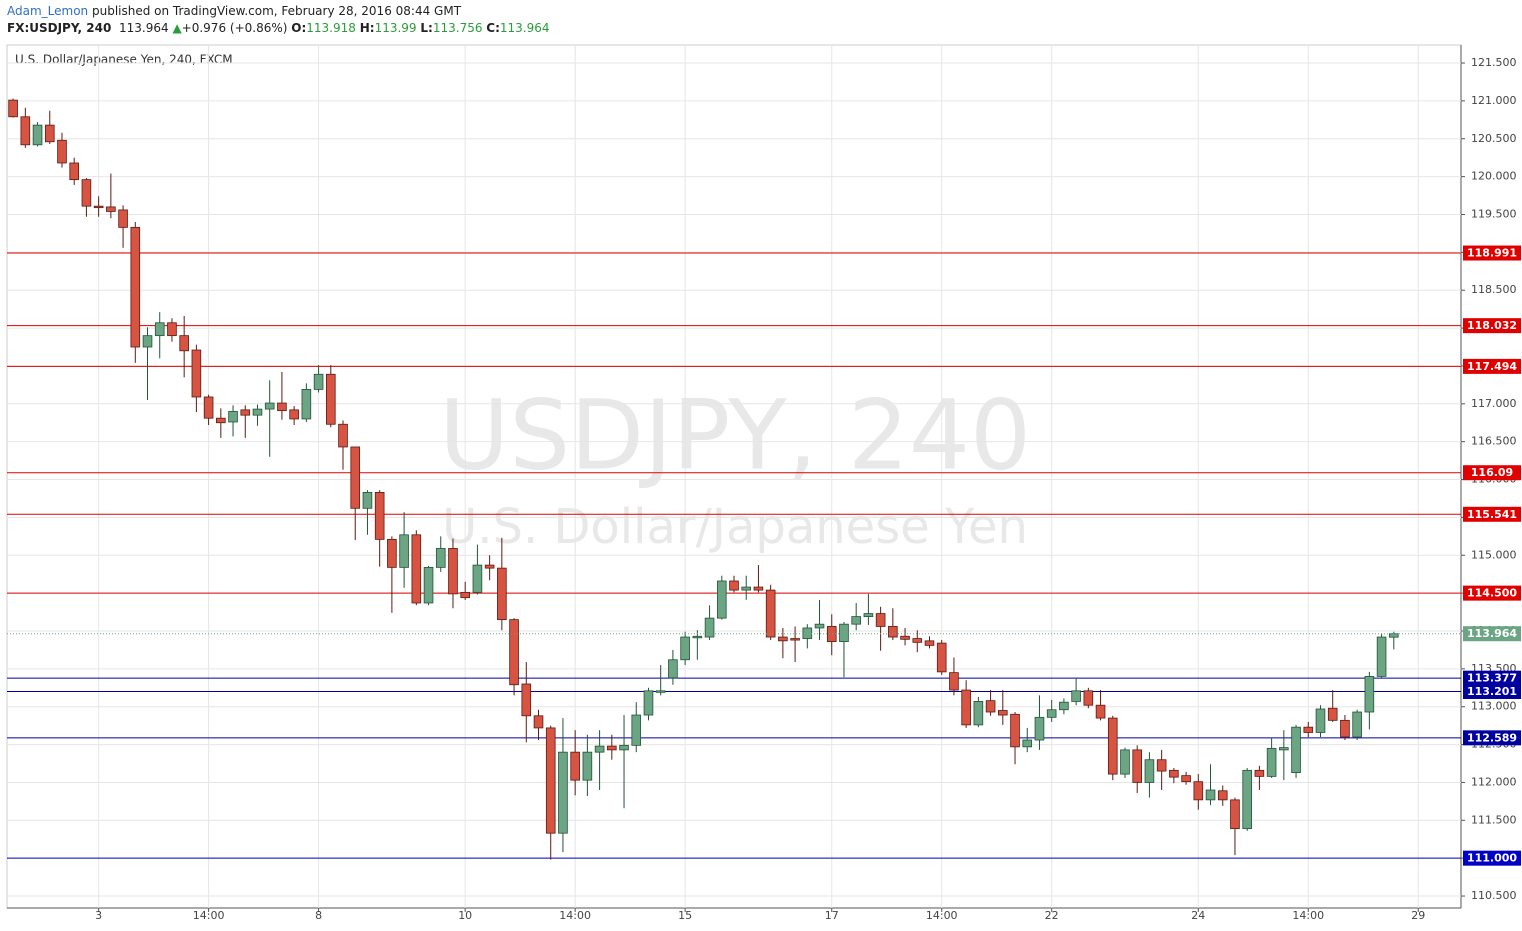 The height and width of the screenshot is (931, 1522). What do you see at coordinates (48, 11) in the screenshot?
I see `author: Adam_Lemon` at bounding box center [48, 11].